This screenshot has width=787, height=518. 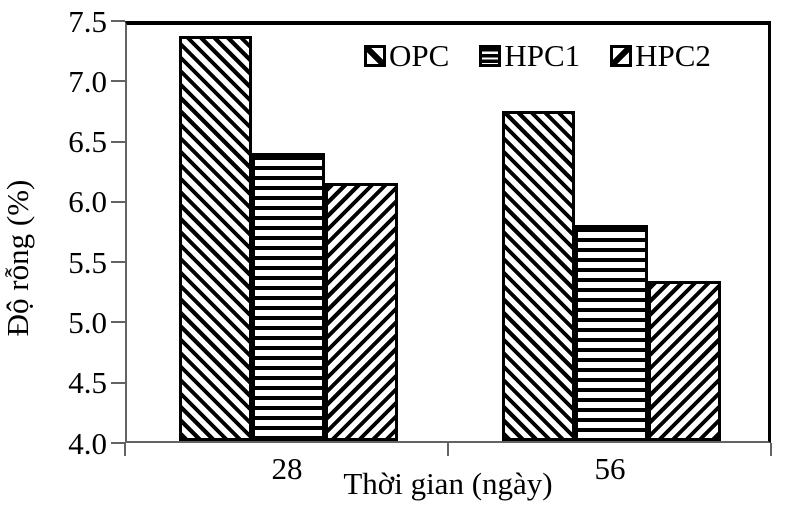 I want to click on legend-label-hpc2: HPC2, so click(x=673, y=55).